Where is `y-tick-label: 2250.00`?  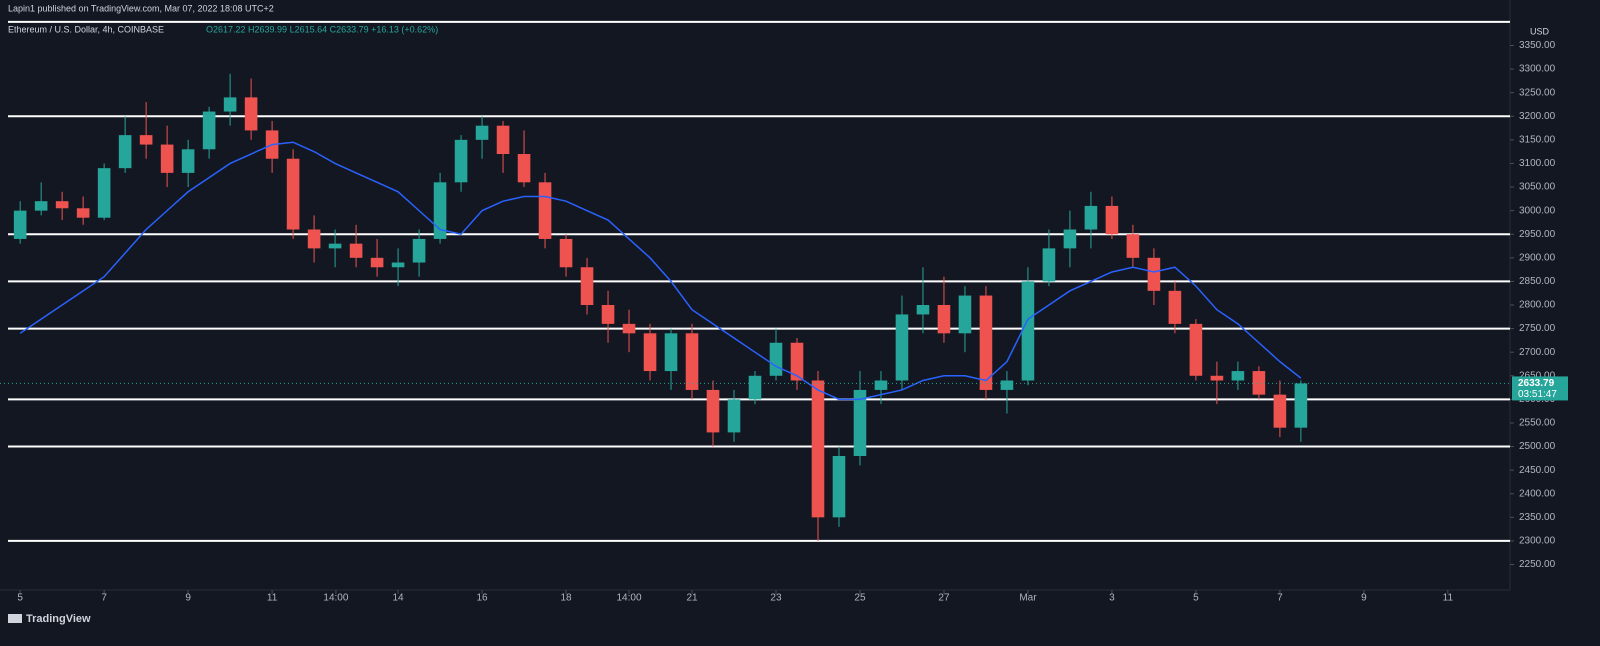 y-tick-label: 2250.00 is located at coordinates (1537, 564).